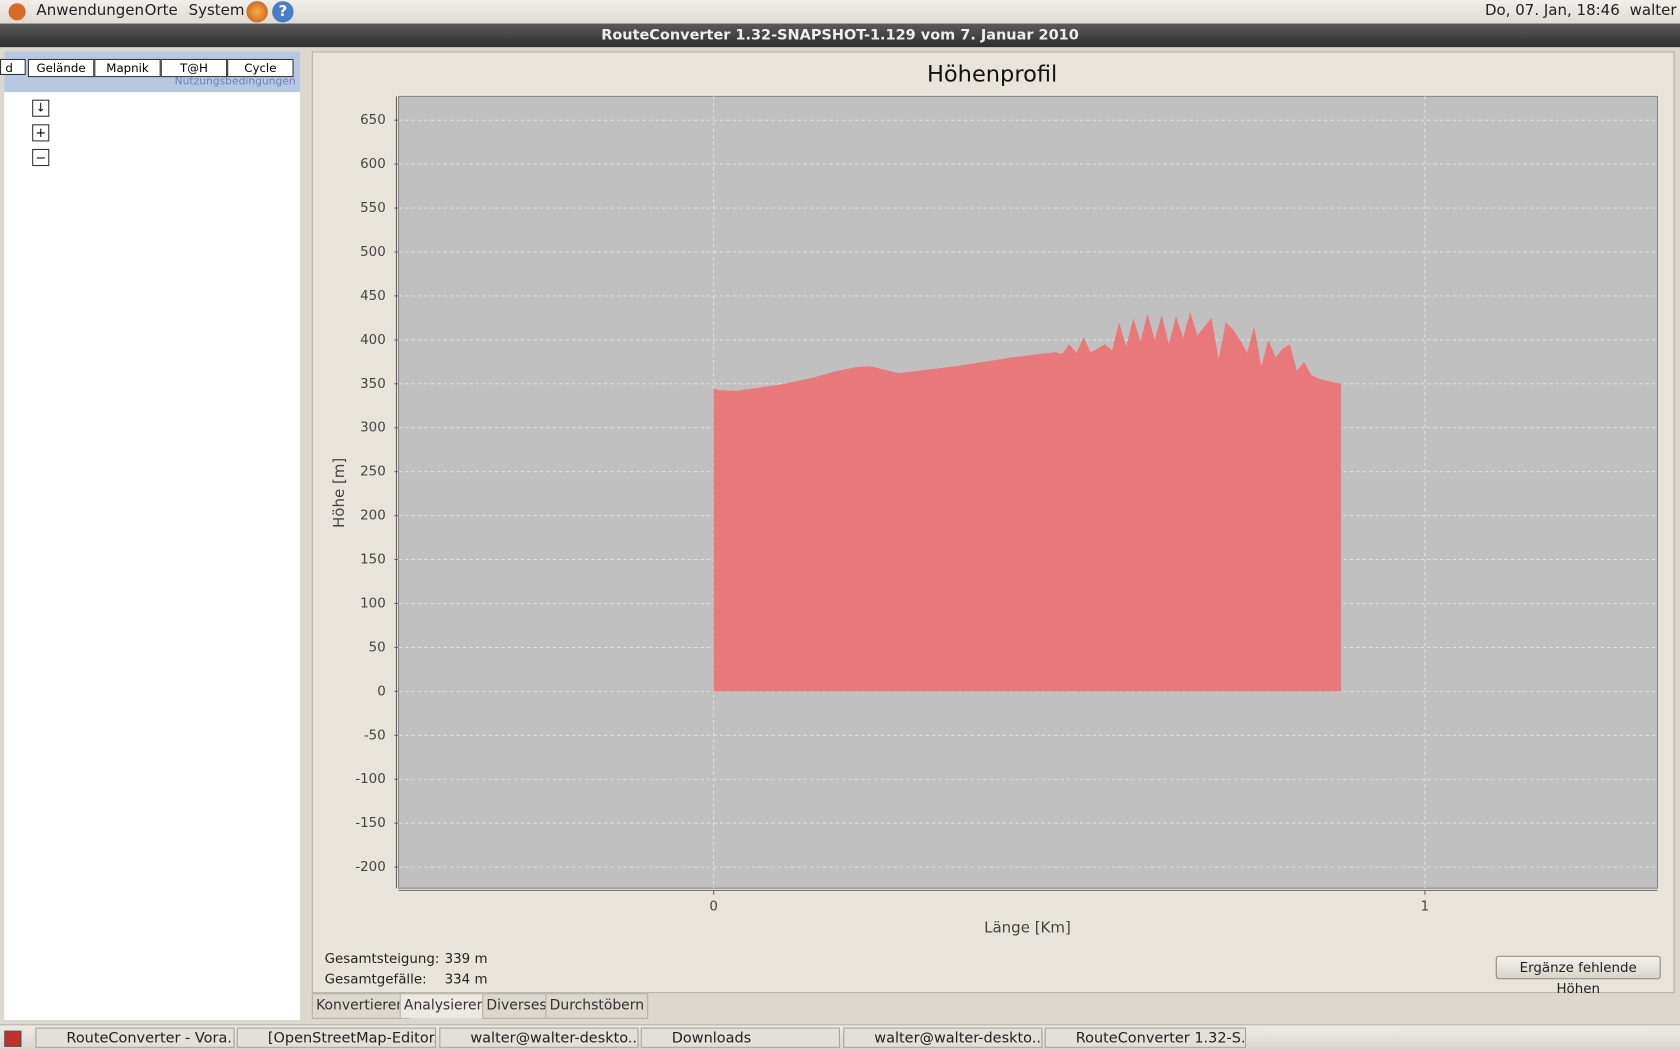  What do you see at coordinates (161, 11) in the screenshot?
I see `menu-item: Orte` at bounding box center [161, 11].